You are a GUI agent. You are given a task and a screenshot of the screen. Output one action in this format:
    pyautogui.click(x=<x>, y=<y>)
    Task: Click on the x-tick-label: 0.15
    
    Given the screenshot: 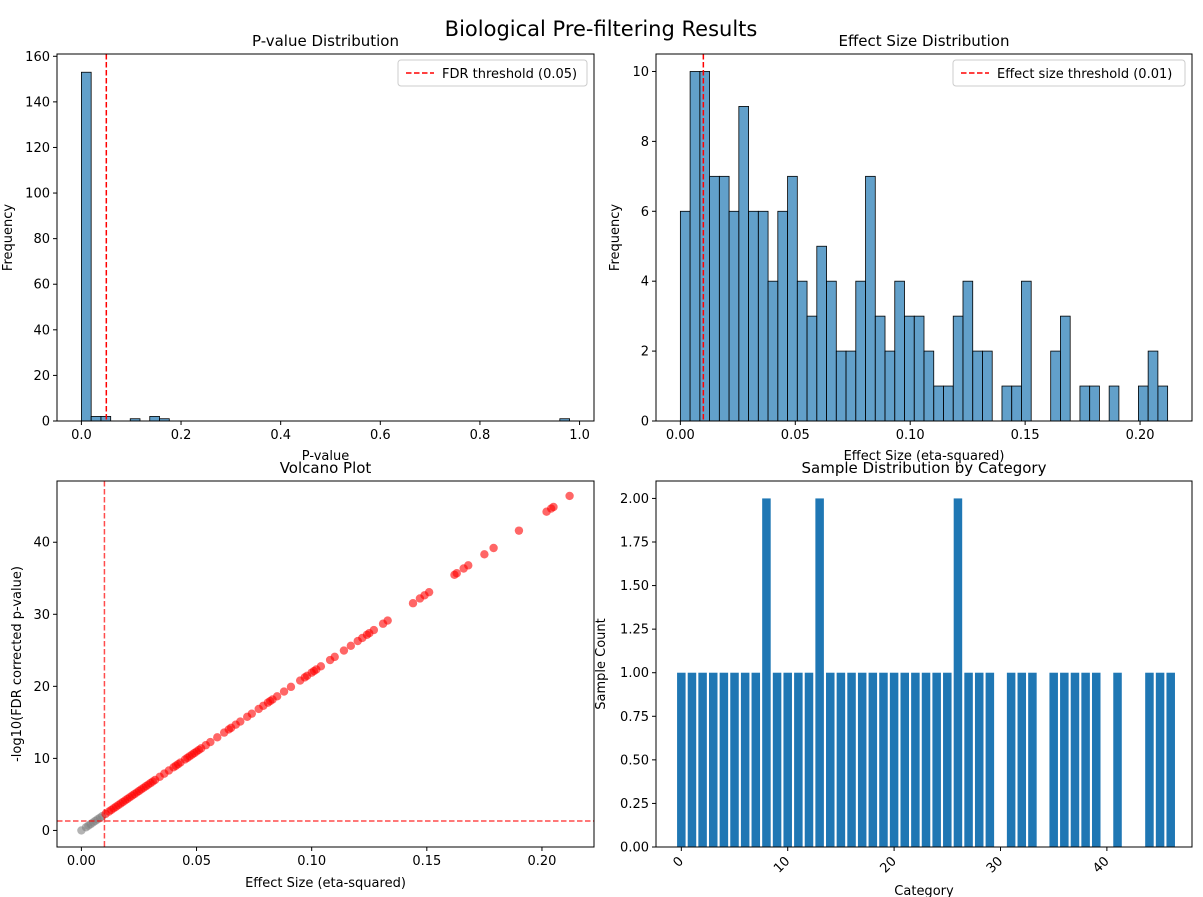 What is the action you would take?
    pyautogui.click(x=1025, y=435)
    